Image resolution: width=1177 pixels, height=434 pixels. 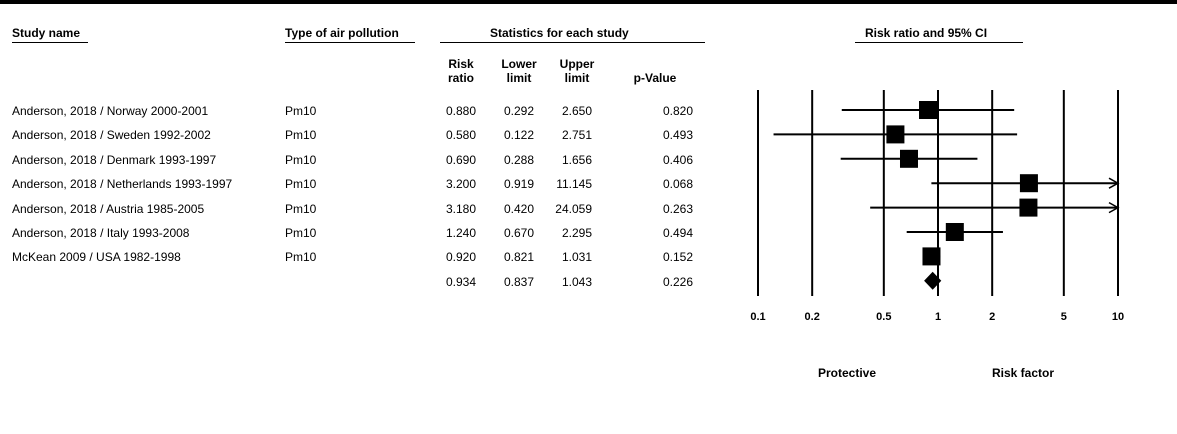 What do you see at coordinates (350, 42) in the screenshot?
I see `header-type-underline` at bounding box center [350, 42].